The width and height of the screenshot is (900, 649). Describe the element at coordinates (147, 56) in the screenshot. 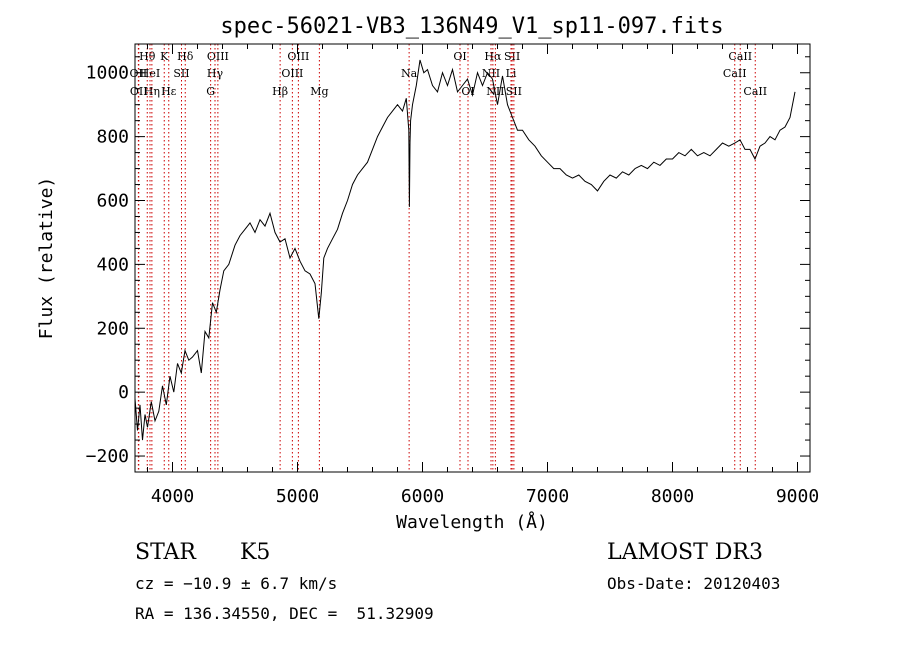

I see `line-mark-label: Hθ` at that location.